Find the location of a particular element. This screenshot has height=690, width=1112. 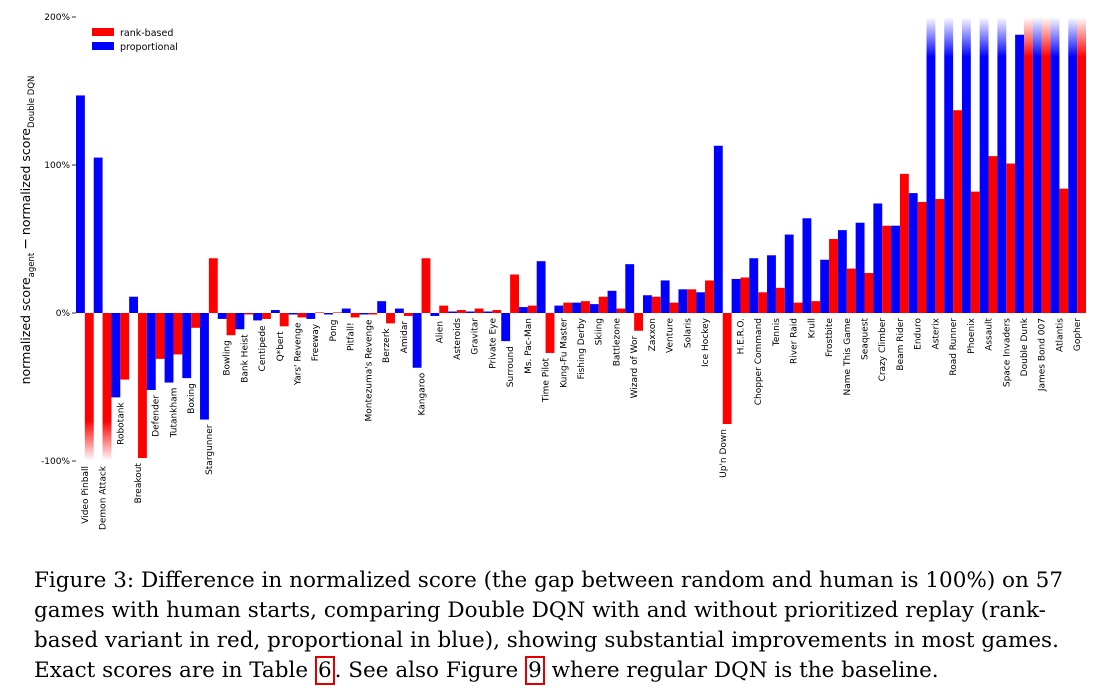

legend-label-rank-based: rank-based is located at coordinates (146, 33).